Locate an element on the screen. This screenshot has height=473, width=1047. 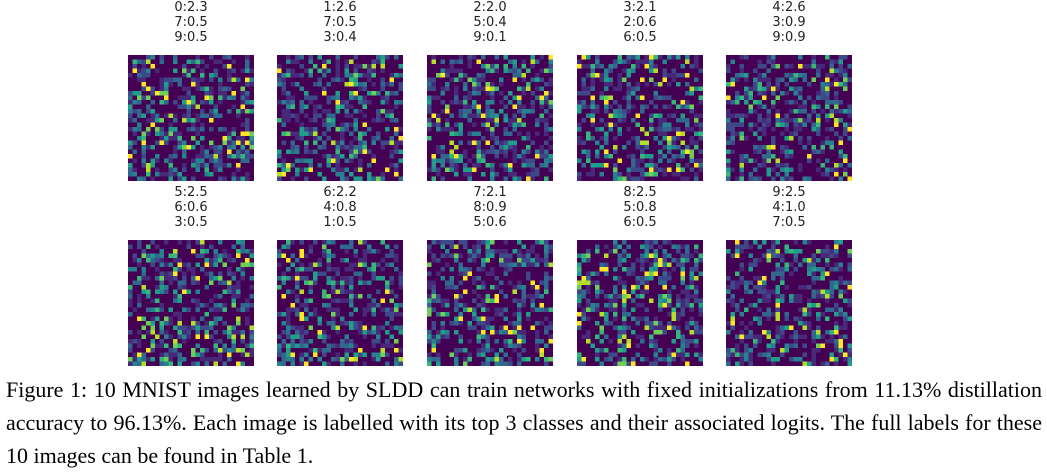
logit-line: 5:0.8 is located at coordinates (640, 207).